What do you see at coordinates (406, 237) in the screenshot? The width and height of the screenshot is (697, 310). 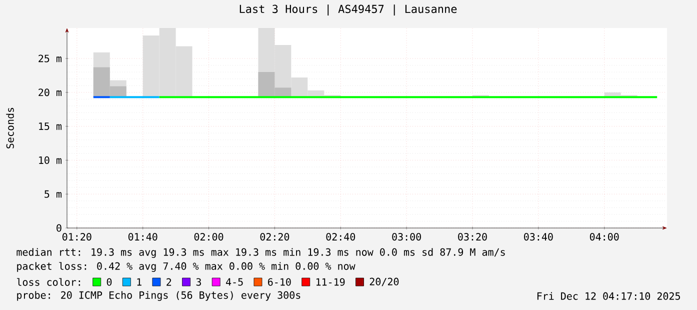 I see `x-tick-label: 03:00` at bounding box center [406, 237].